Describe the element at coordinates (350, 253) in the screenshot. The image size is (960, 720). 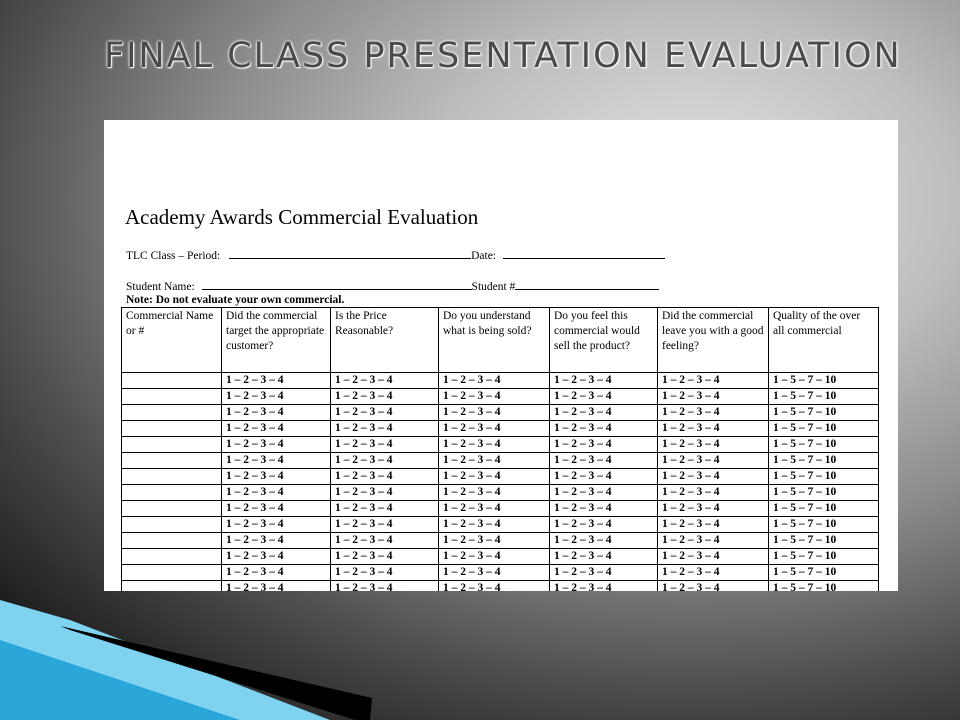
I see `class-period-blank` at that location.